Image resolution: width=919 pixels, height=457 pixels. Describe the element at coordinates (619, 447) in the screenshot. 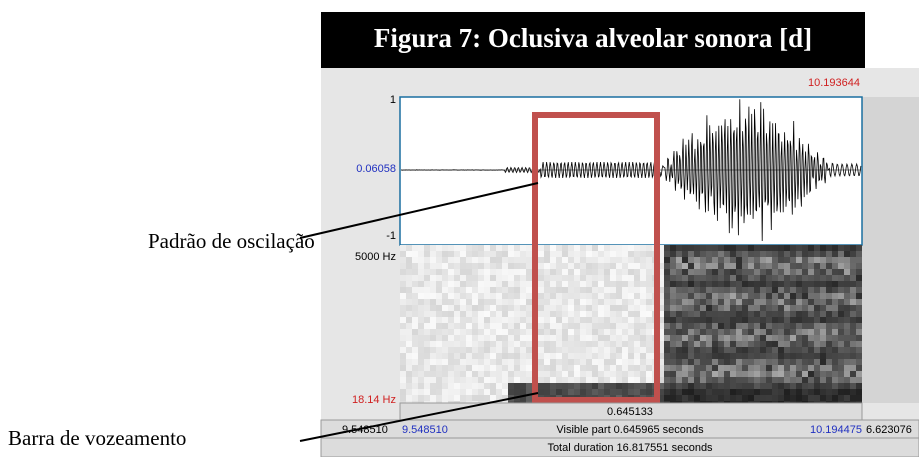

I see `total-bar` at that location.